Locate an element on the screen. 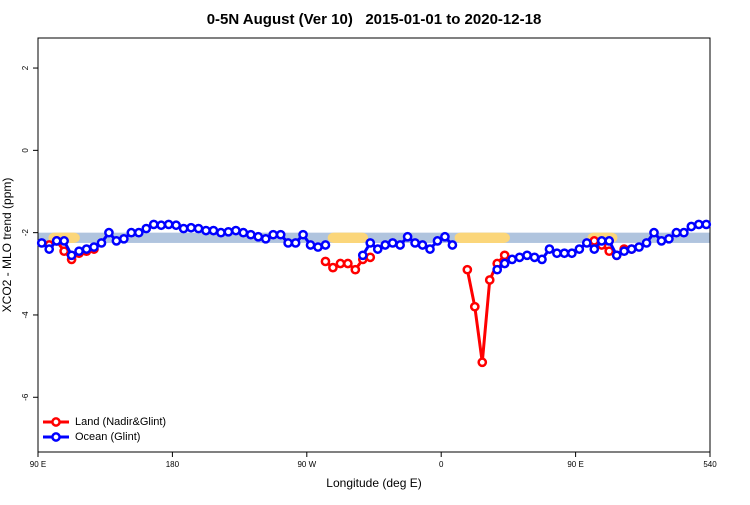 The width and height of the screenshot is (750, 505). y-tick-label: 0 is located at coordinates (25, 150).